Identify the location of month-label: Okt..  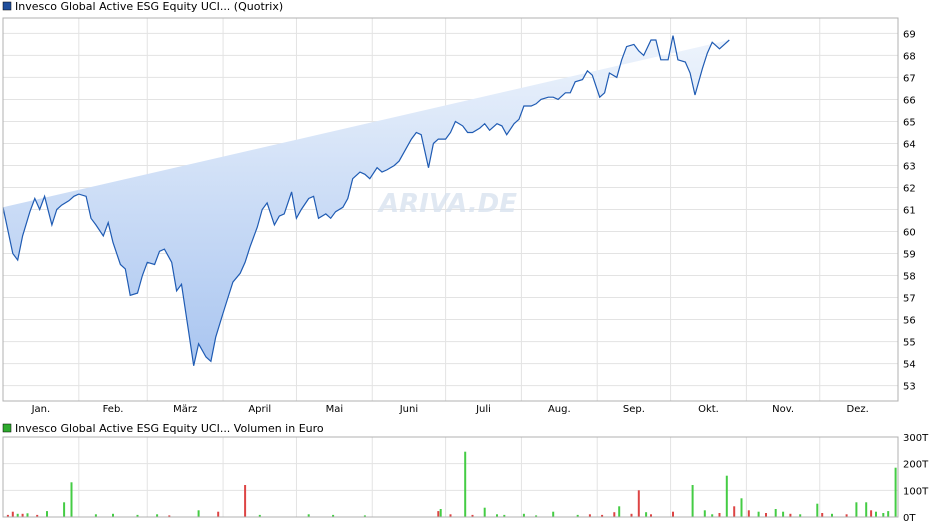
(708, 409).